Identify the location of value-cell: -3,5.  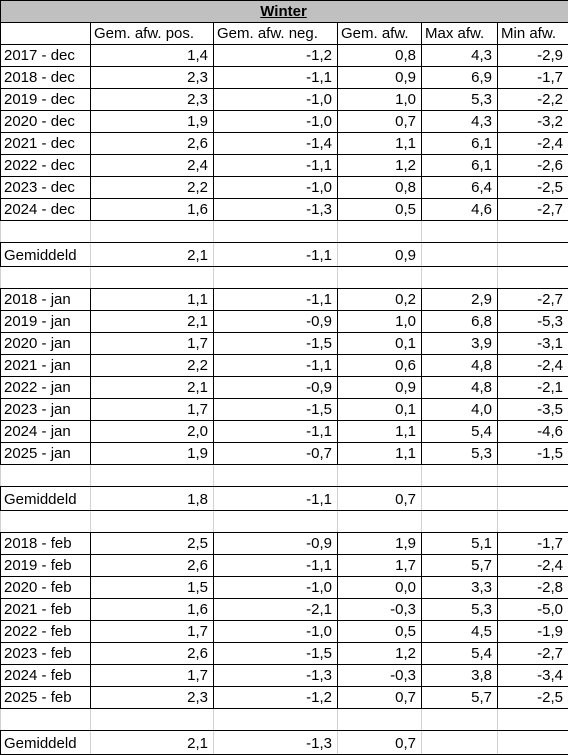
(533, 410).